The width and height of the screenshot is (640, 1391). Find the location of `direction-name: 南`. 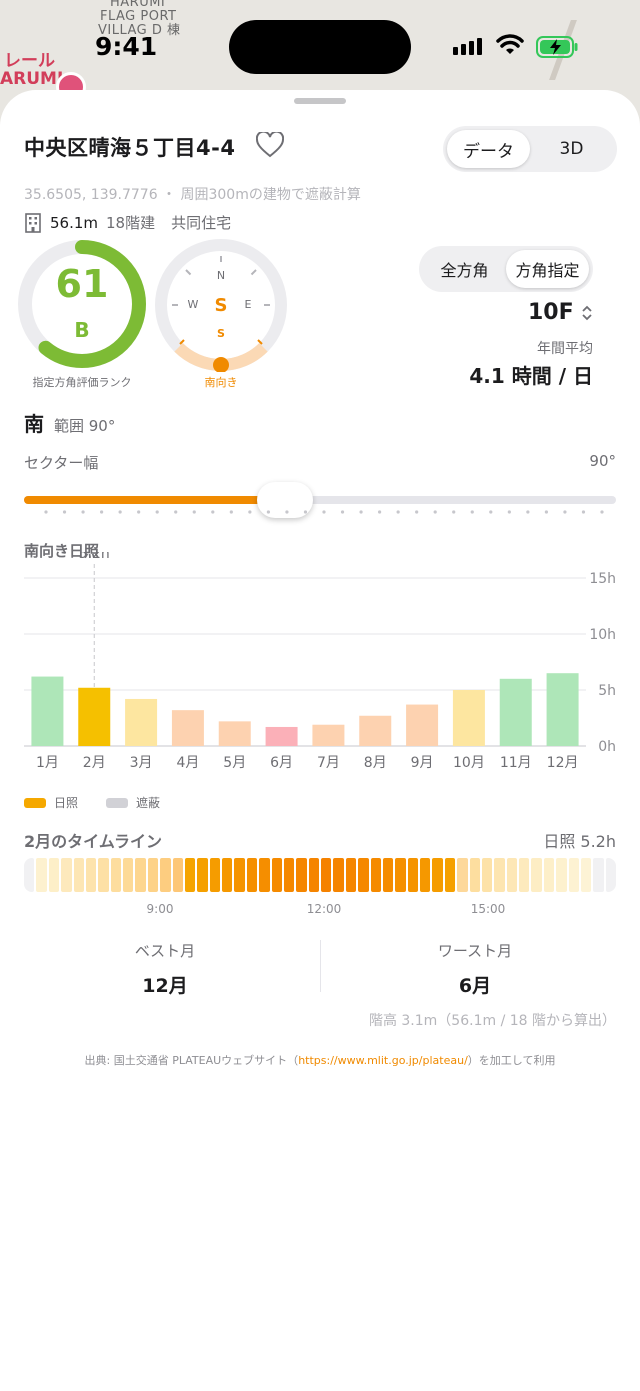

direction-name: 南 is located at coordinates (34, 424).